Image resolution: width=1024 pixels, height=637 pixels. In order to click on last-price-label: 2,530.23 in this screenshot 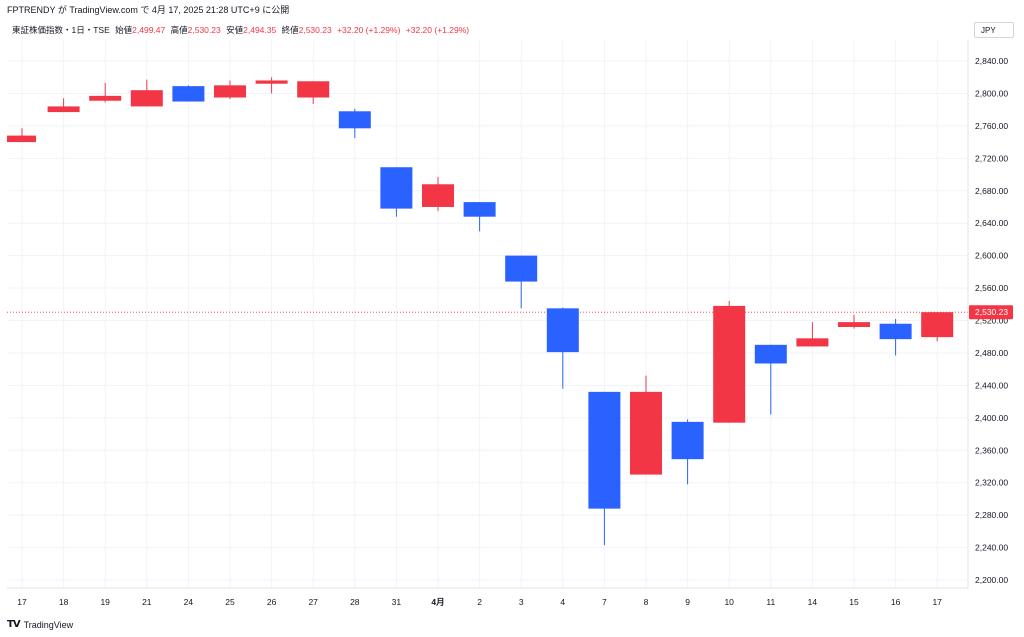, I will do `click(991, 312)`.